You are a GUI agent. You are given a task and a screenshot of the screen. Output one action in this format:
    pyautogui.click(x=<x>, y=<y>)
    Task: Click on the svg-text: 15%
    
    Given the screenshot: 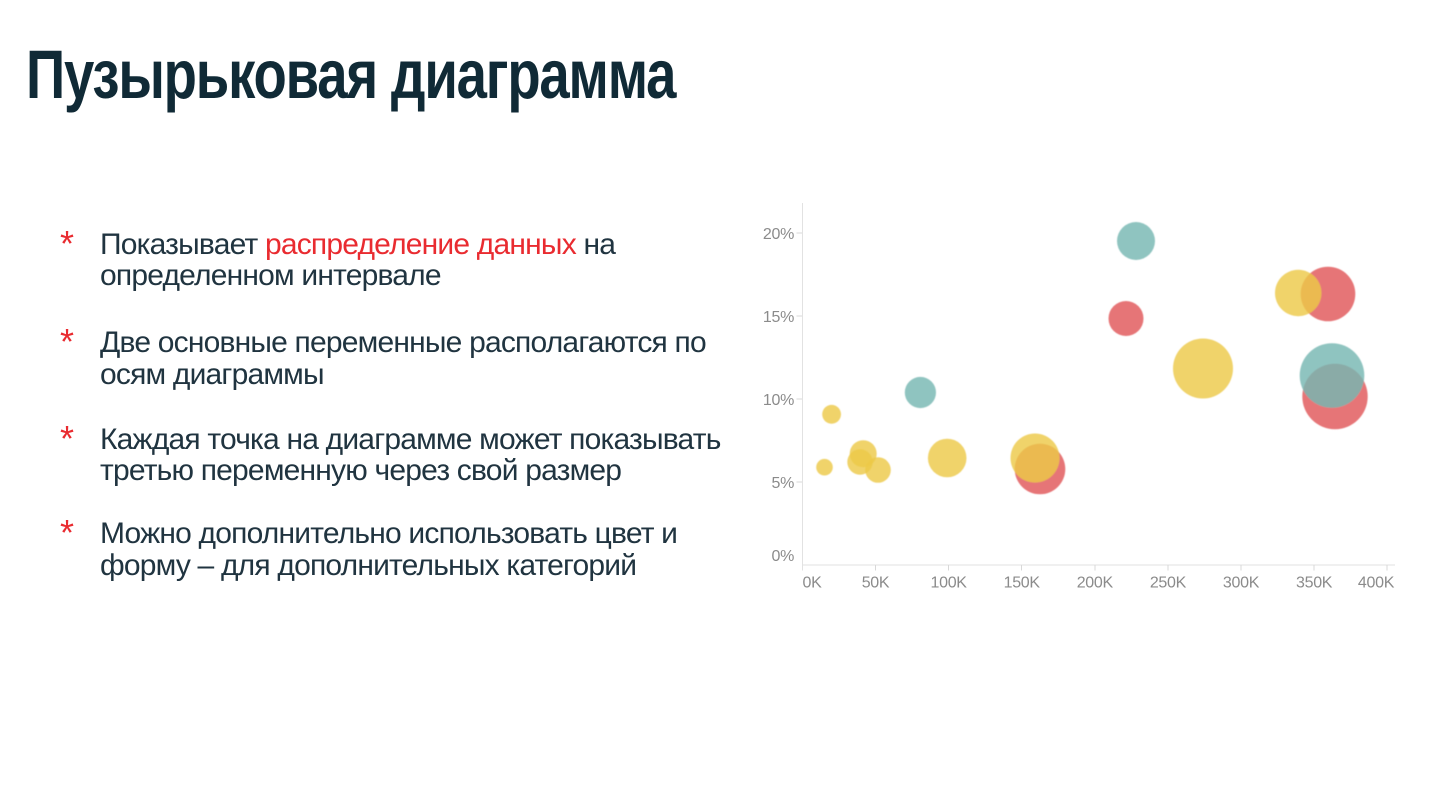 What is the action you would take?
    pyautogui.click(x=778, y=317)
    